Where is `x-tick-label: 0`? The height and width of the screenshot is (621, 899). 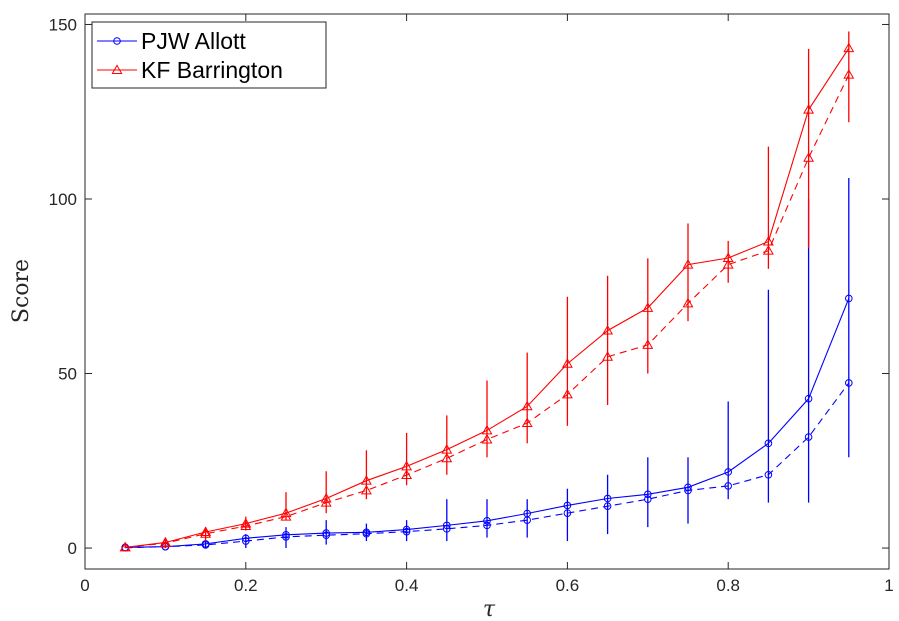
x-tick-label: 0 is located at coordinates (84, 585).